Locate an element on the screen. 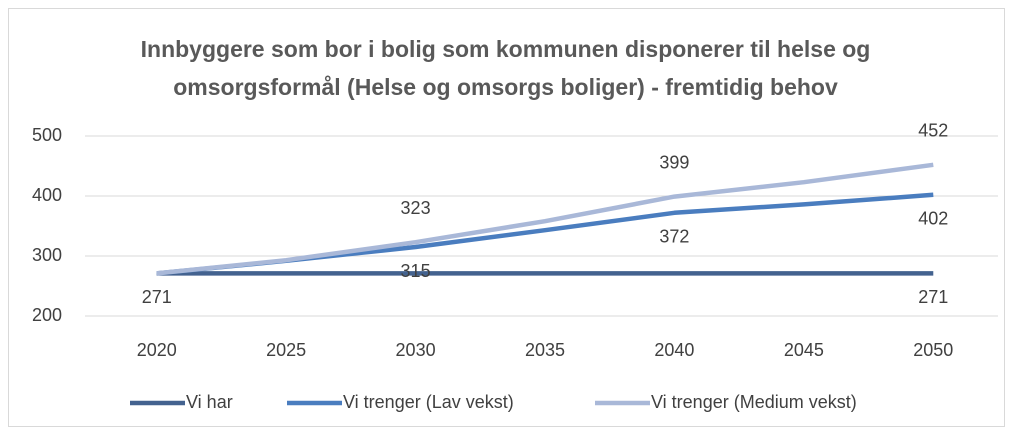  data-label: 315 is located at coordinates (416, 271).